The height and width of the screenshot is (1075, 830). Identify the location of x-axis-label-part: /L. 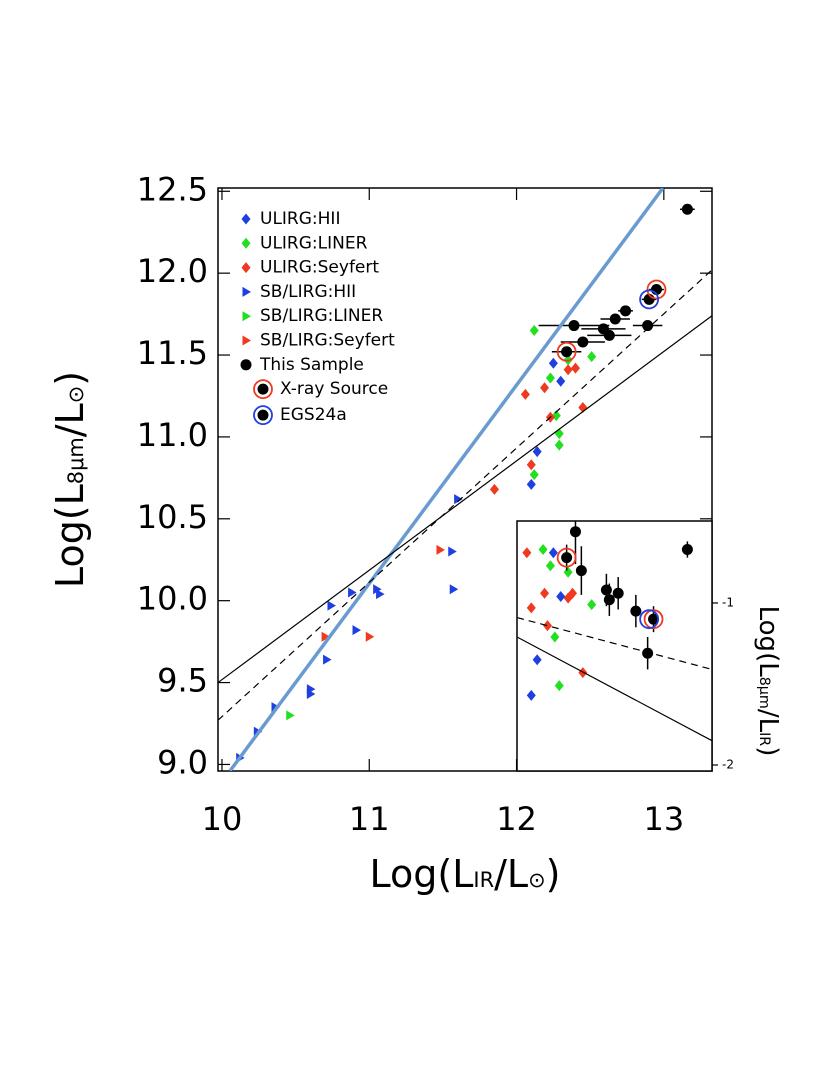
(511, 874).